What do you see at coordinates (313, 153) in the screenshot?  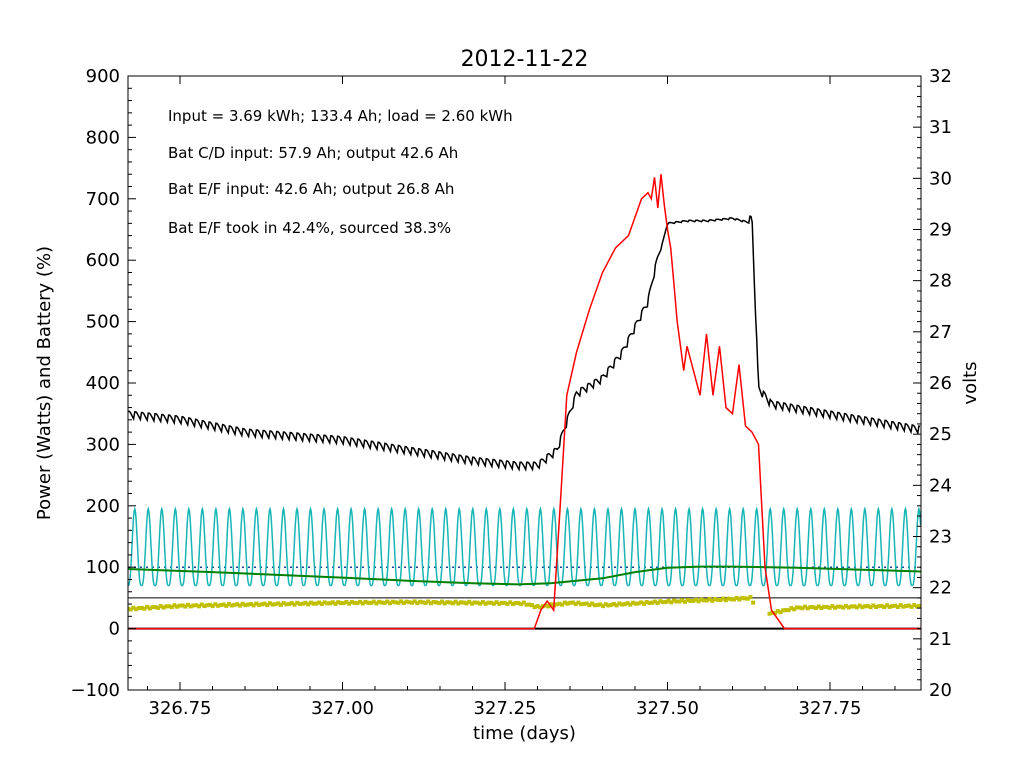 I see `annotation-bat-cd: Bat C/D input: 57.9 Ah; output 42.6 Ah` at bounding box center [313, 153].